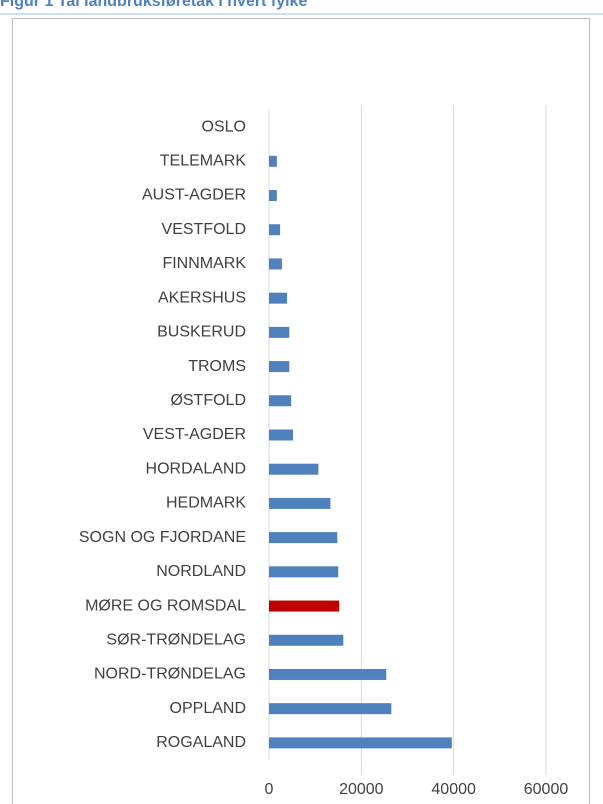 The width and height of the screenshot is (603, 804). What do you see at coordinates (162, 537) in the screenshot?
I see `y-tick-label: SOGN OG FJORDANE` at bounding box center [162, 537].